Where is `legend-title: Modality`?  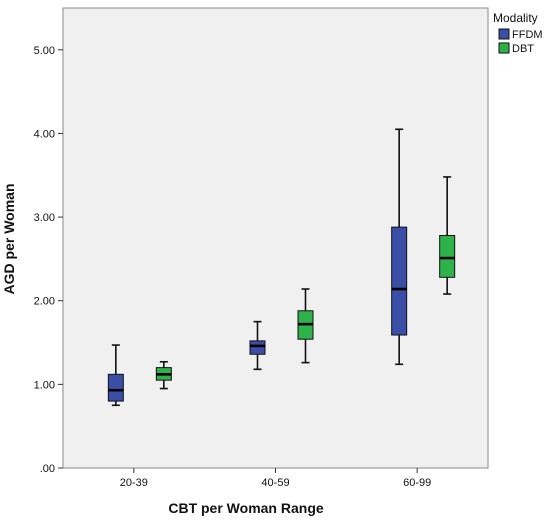
legend-title: Modality is located at coordinates (515, 18).